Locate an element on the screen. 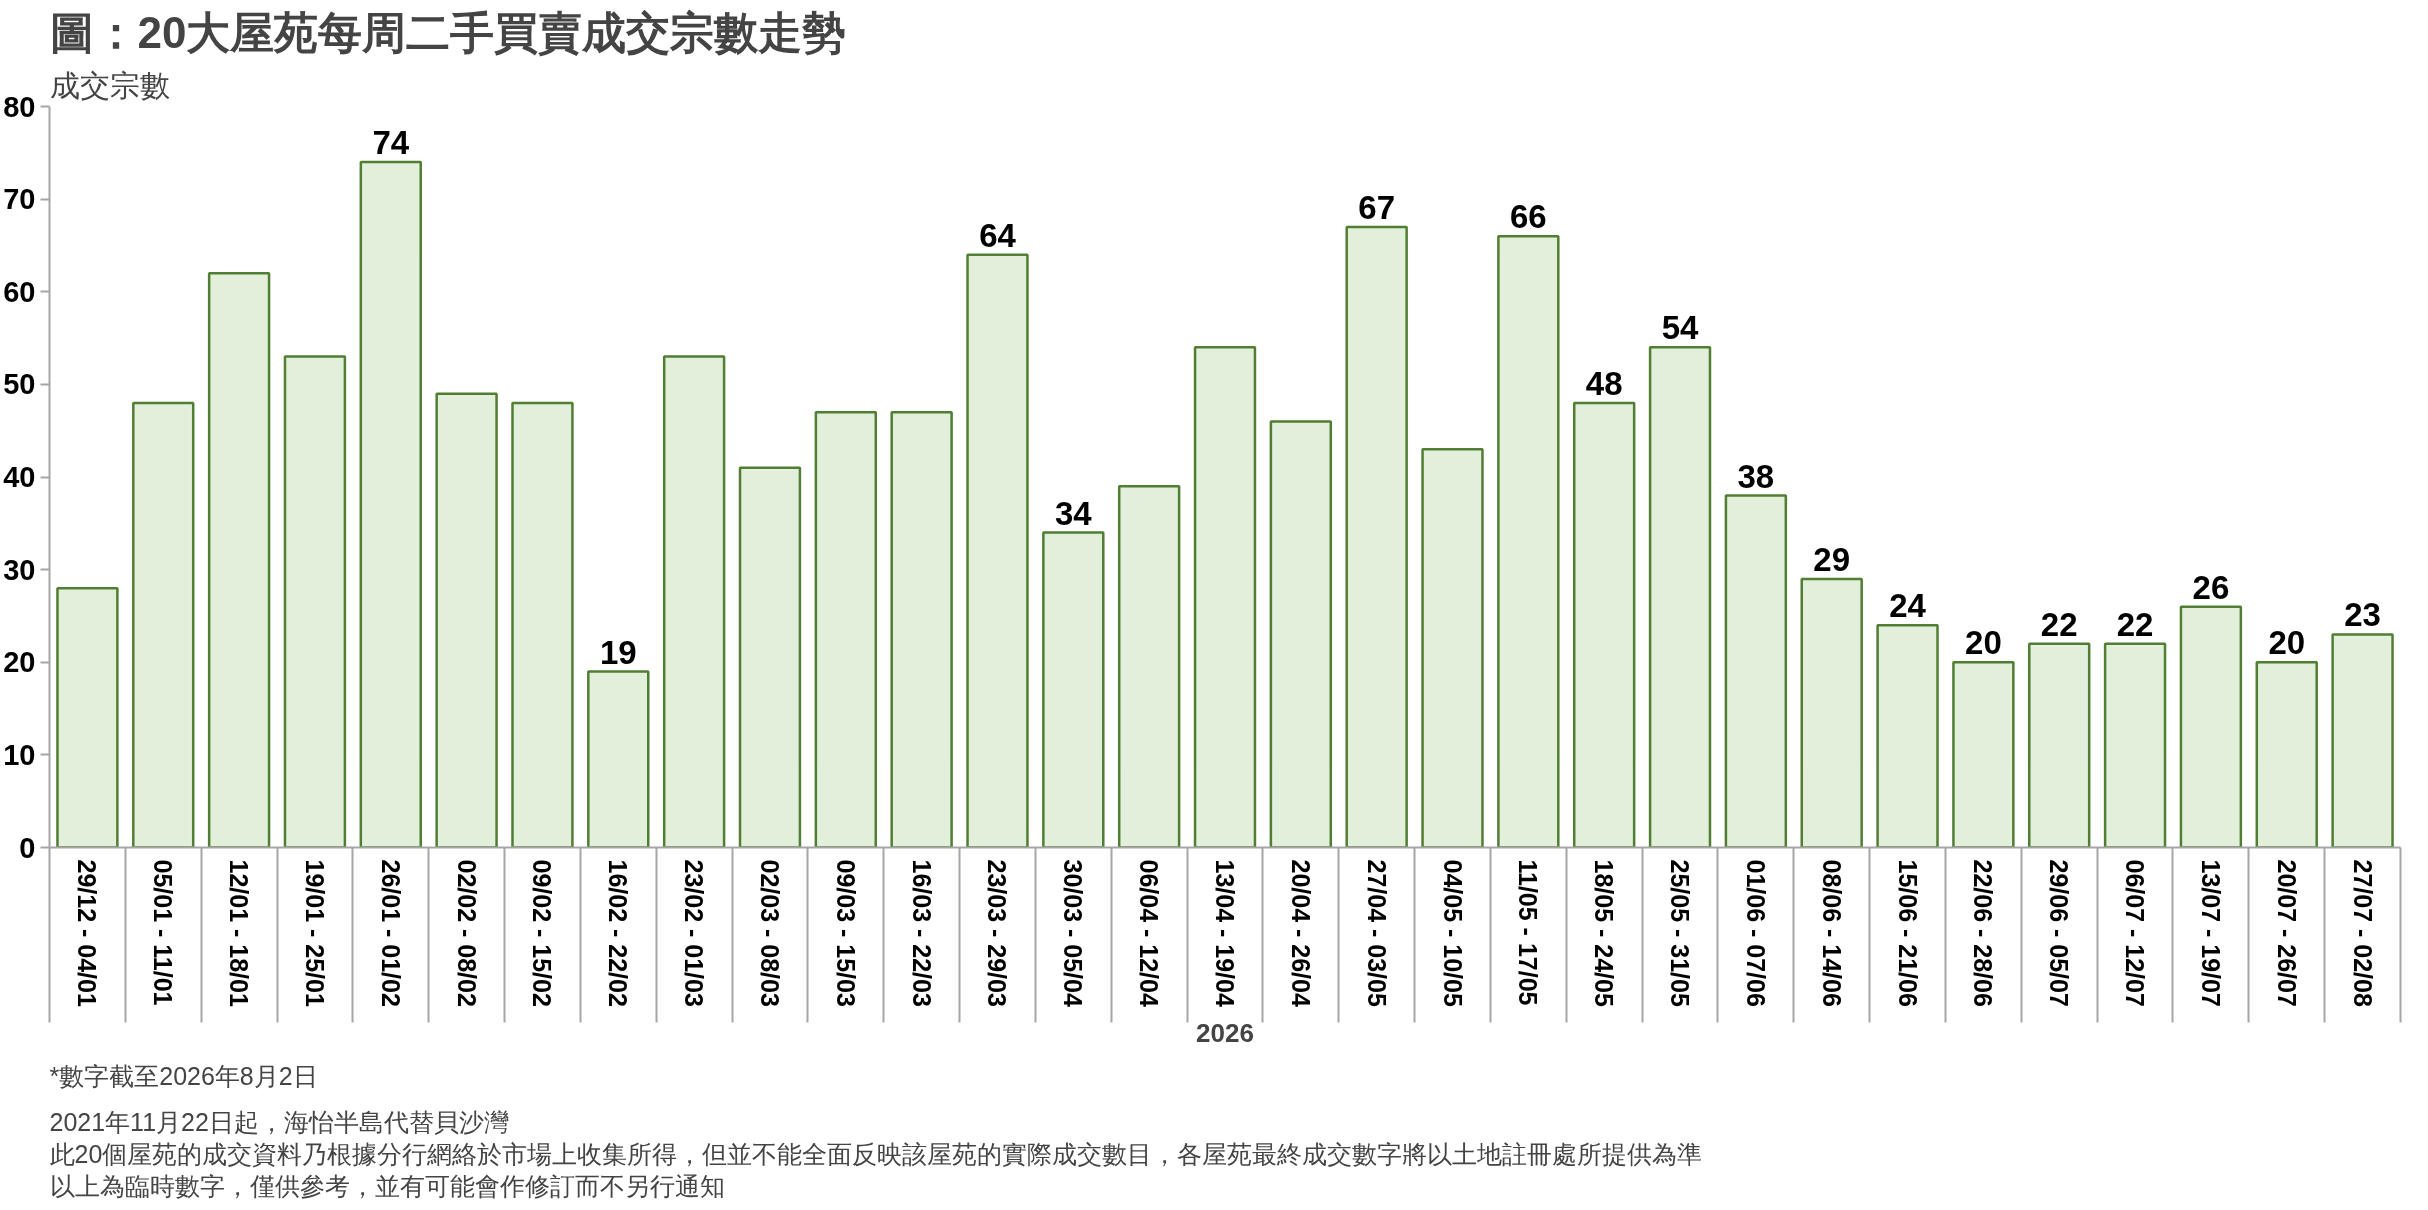 The width and height of the screenshot is (2428, 1210). data-label: 66 is located at coordinates (1528, 217).